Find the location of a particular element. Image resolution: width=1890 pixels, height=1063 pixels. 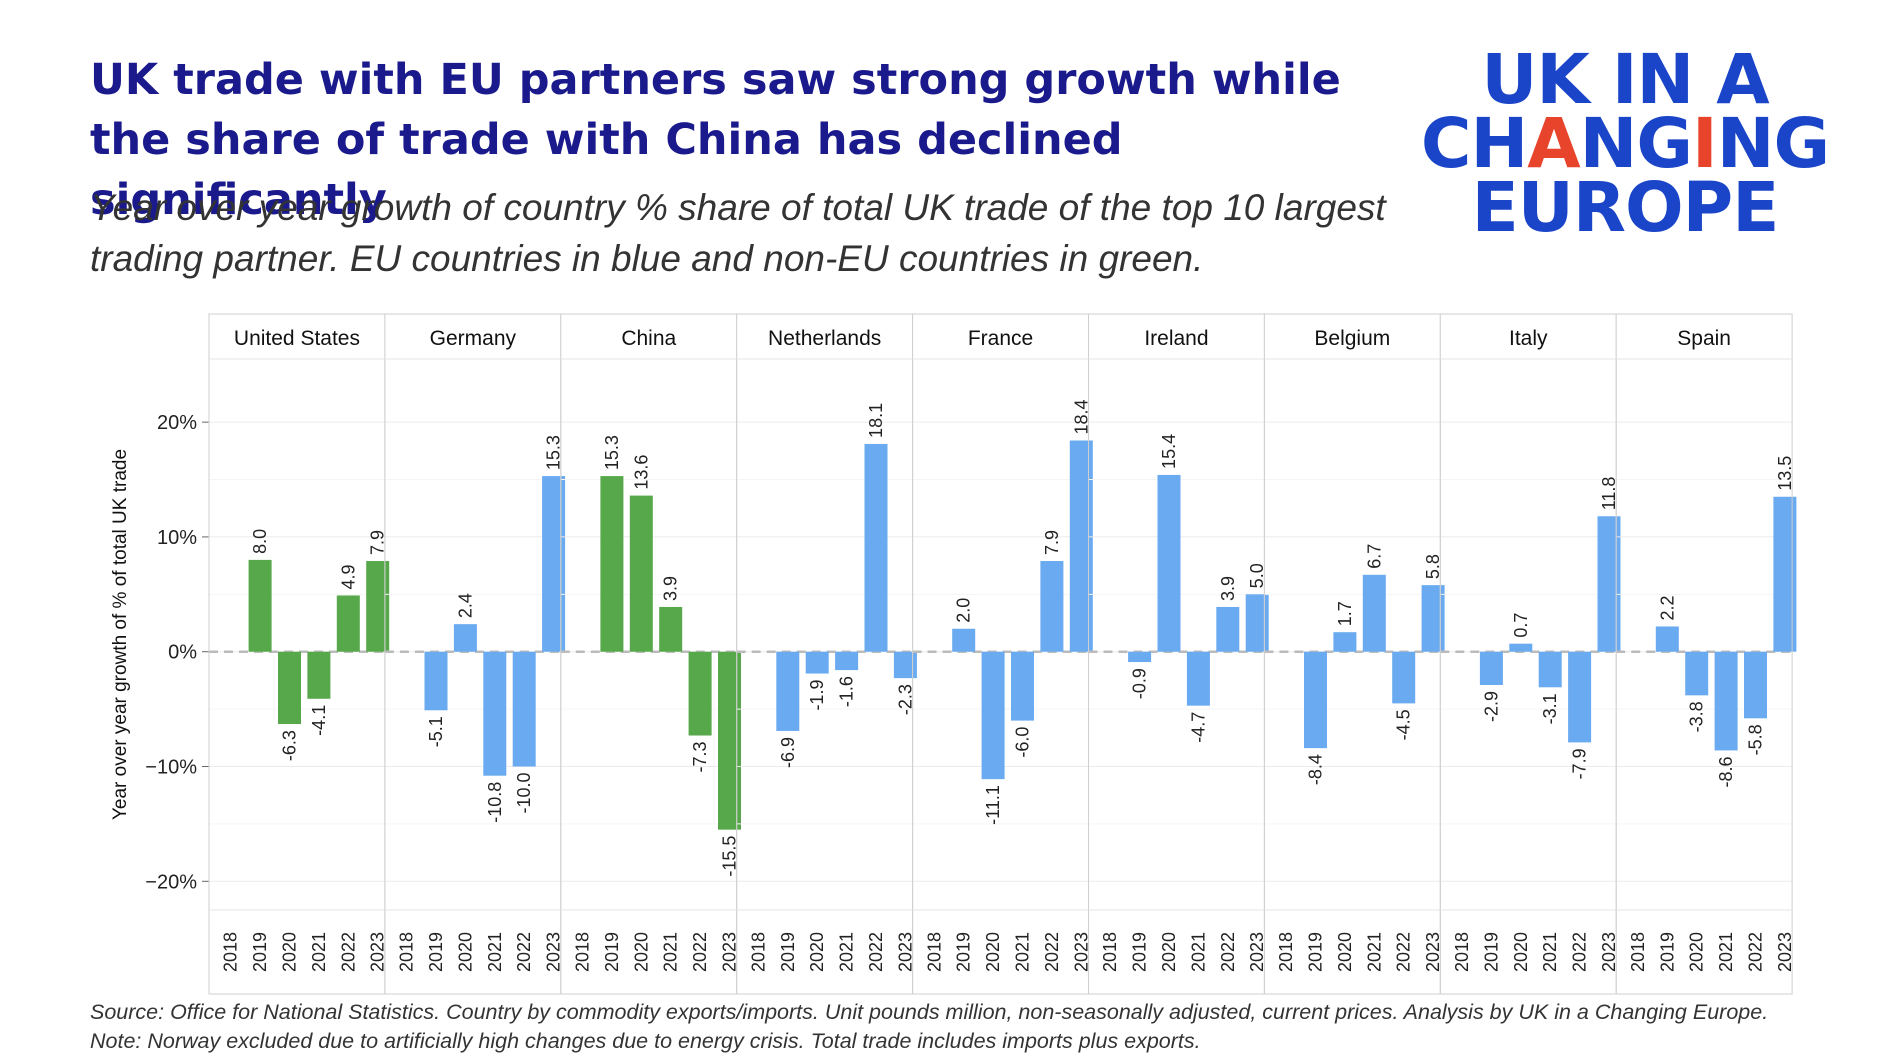

data-label: 18.4 is located at coordinates (1081, 416).